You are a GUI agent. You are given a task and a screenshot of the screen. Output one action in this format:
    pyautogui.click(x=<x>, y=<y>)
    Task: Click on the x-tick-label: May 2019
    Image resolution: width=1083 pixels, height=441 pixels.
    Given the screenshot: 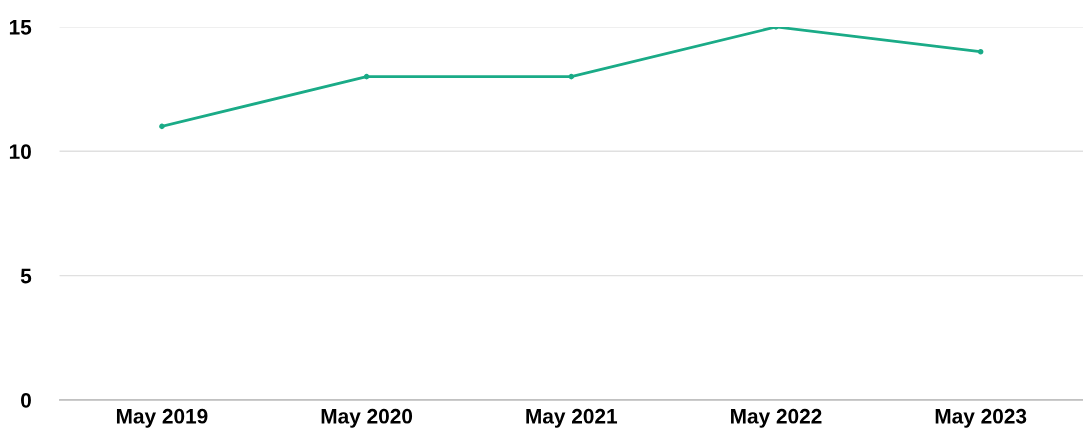 What is the action you would take?
    pyautogui.click(x=162, y=418)
    